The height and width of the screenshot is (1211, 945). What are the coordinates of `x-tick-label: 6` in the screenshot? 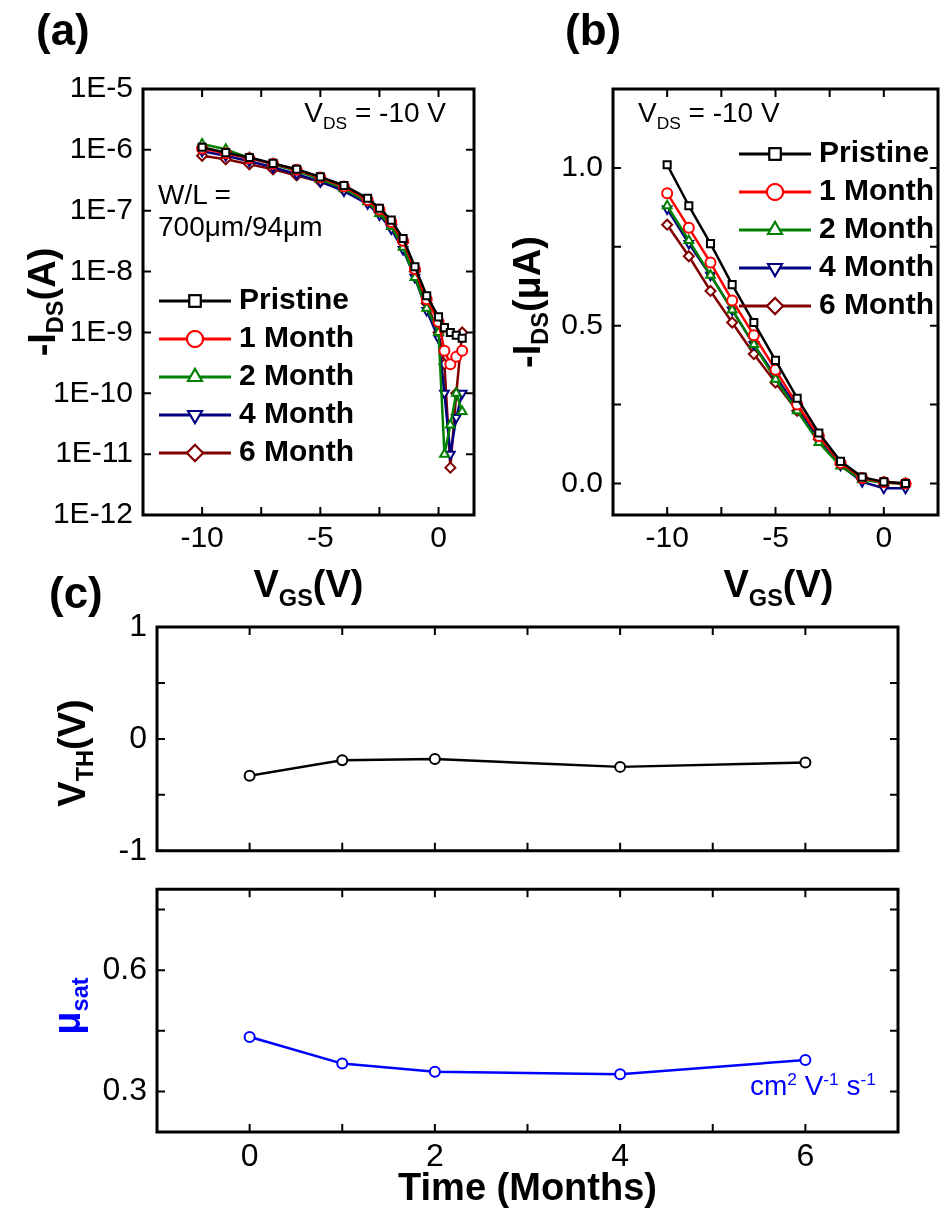 It's located at (805, 1155).